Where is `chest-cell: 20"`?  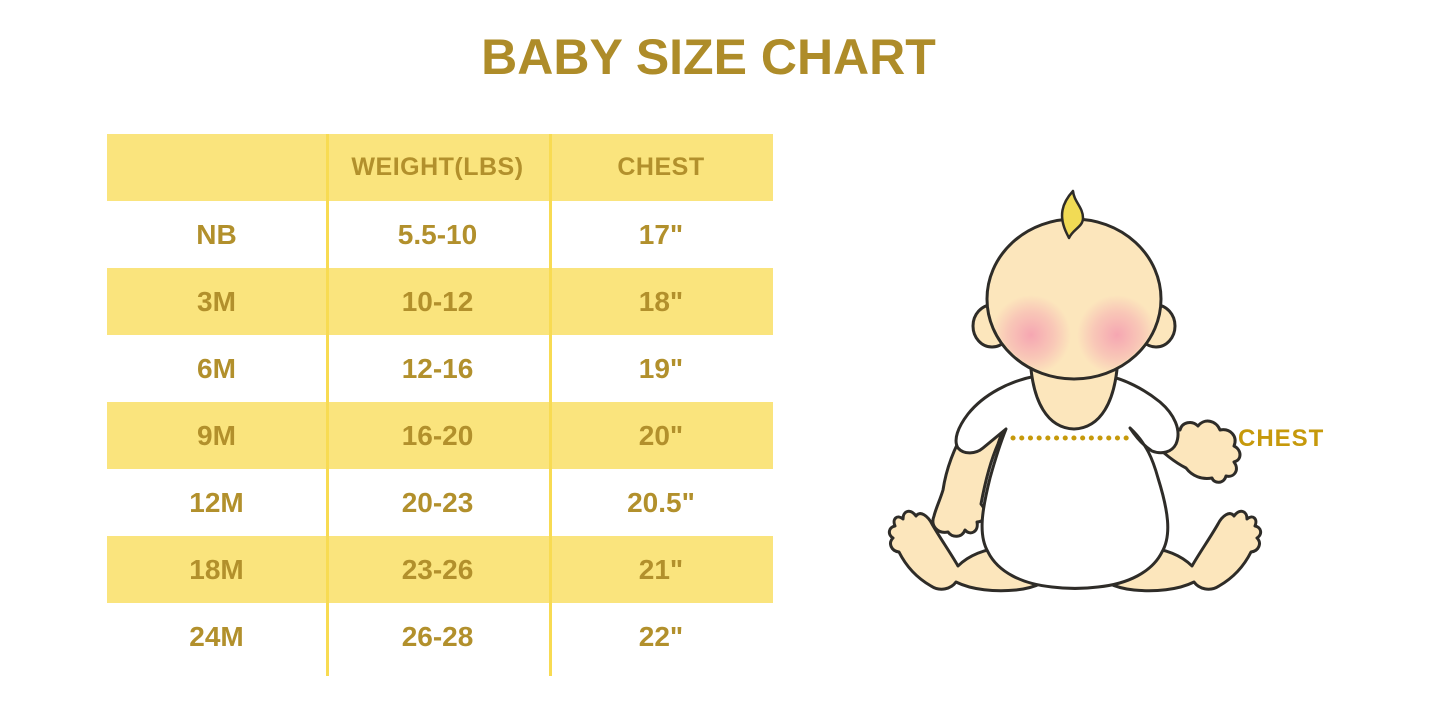
chest-cell: 20" is located at coordinates (661, 435).